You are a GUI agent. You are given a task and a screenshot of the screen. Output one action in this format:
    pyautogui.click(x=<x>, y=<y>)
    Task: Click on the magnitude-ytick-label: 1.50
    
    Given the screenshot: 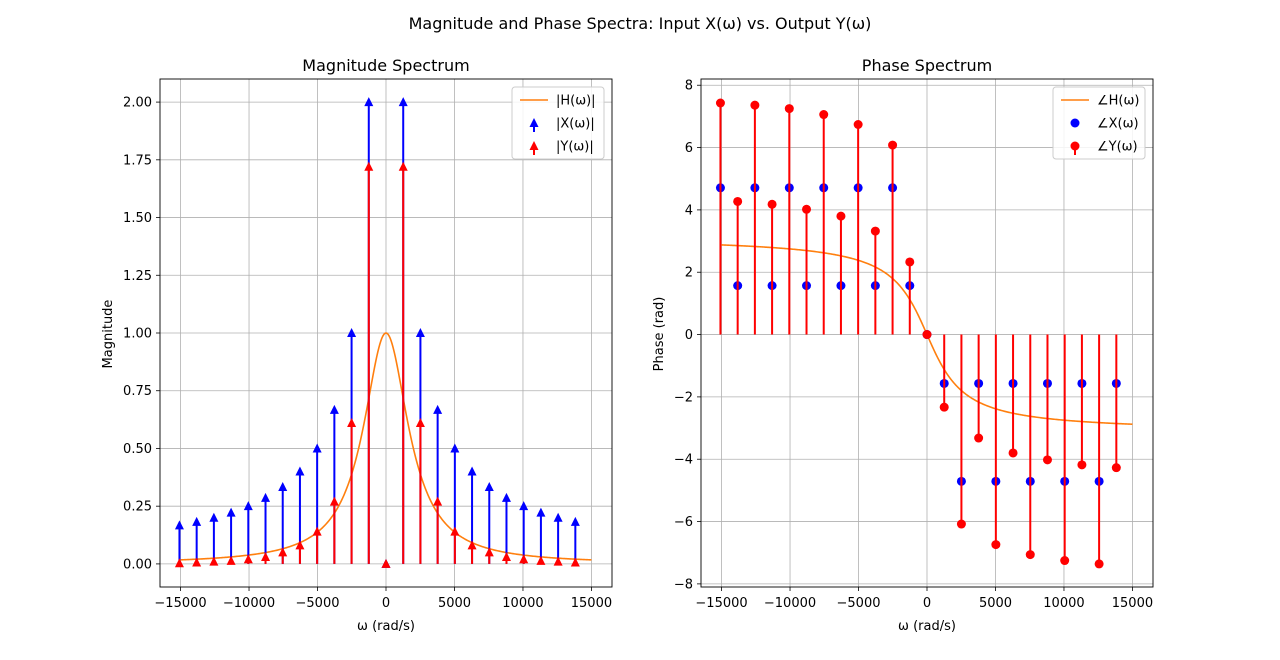 What is the action you would take?
    pyautogui.click(x=137, y=218)
    